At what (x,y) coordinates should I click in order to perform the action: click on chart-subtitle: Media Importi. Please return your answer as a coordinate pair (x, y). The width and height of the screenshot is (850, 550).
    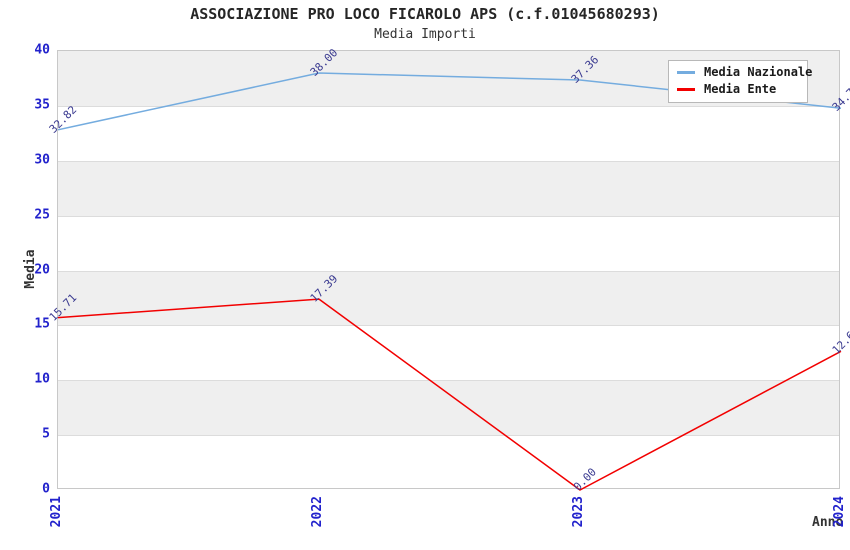
    Looking at the image, I should click on (425, 34).